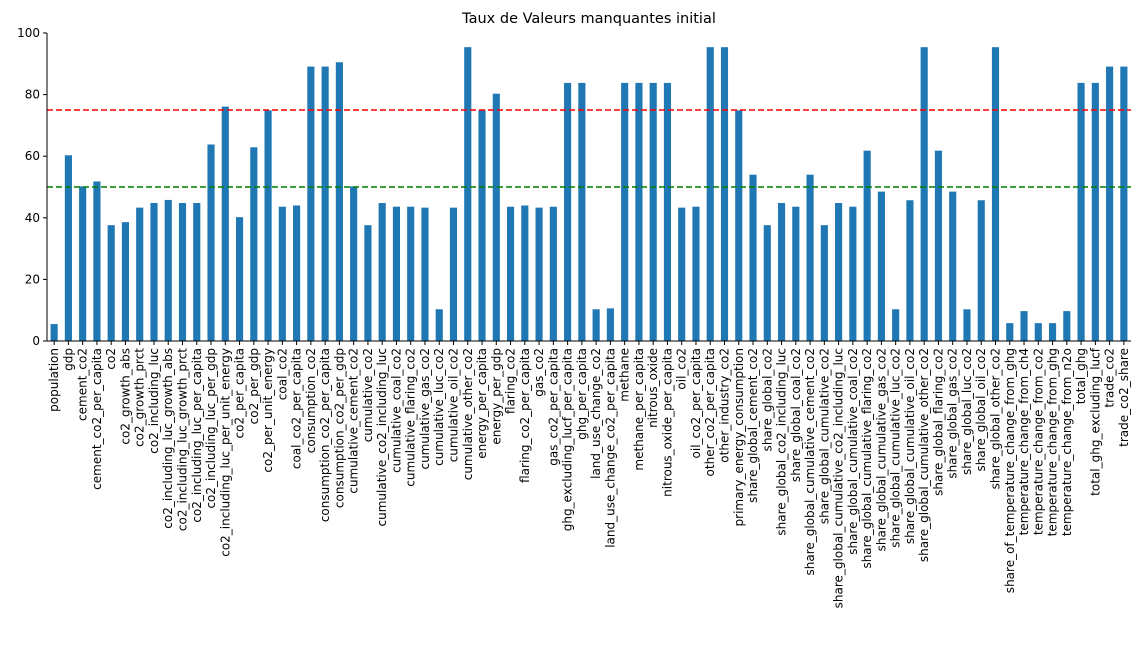 The height and width of the screenshot is (661, 1141). Describe the element at coordinates (896, 448) in the screenshot. I see `x-tick-label: share_global_cumulative_luc_co2` at that location.